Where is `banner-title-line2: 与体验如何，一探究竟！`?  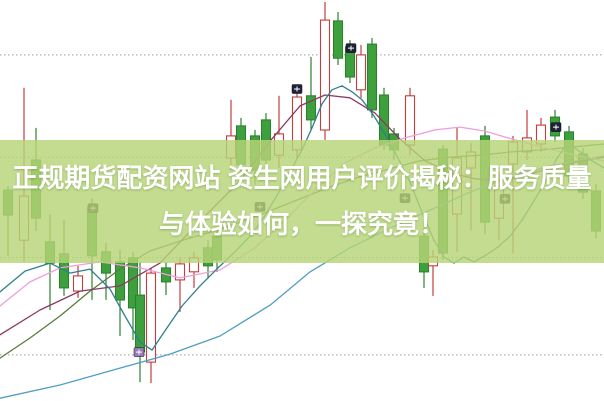 banner-title-line2: 与体验如何，一探究竟！ is located at coordinates (301, 224).